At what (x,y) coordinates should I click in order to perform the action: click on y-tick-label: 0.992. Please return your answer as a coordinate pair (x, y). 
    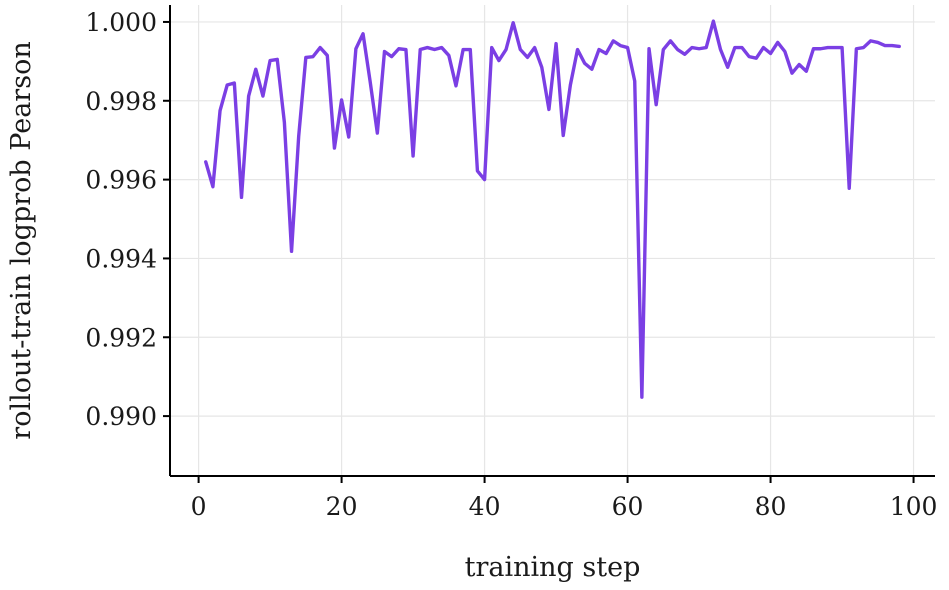
    Looking at the image, I should click on (121, 337).